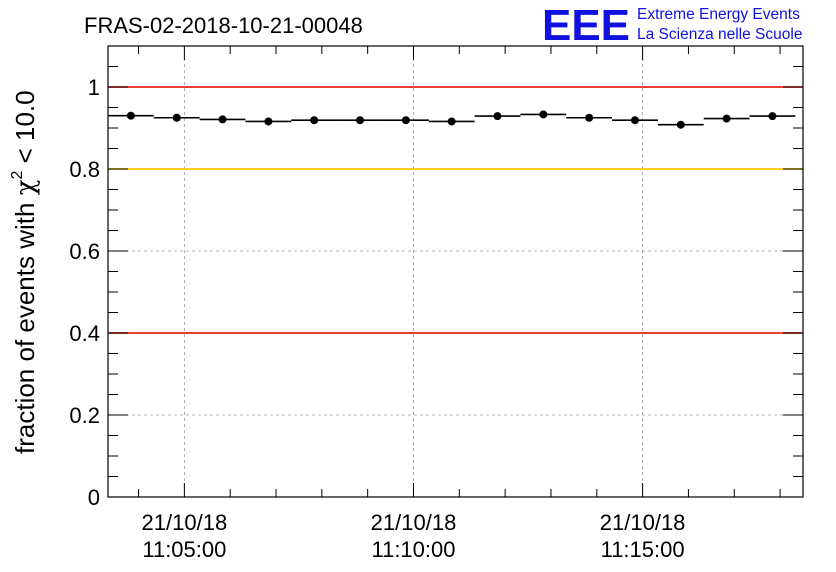  Describe the element at coordinates (84, 169) in the screenshot. I see `y-tick-label: 0.8` at that location.